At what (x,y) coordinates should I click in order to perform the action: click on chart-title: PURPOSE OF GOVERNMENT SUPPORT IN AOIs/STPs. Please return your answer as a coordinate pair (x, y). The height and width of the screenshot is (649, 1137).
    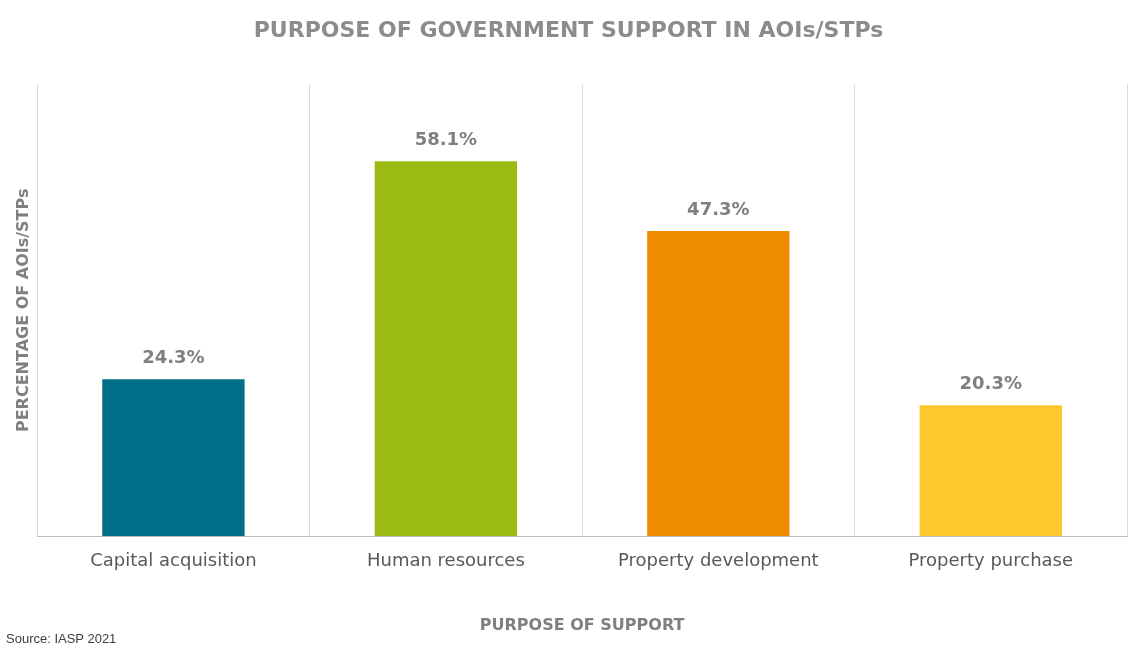
    Looking at the image, I should click on (568, 29).